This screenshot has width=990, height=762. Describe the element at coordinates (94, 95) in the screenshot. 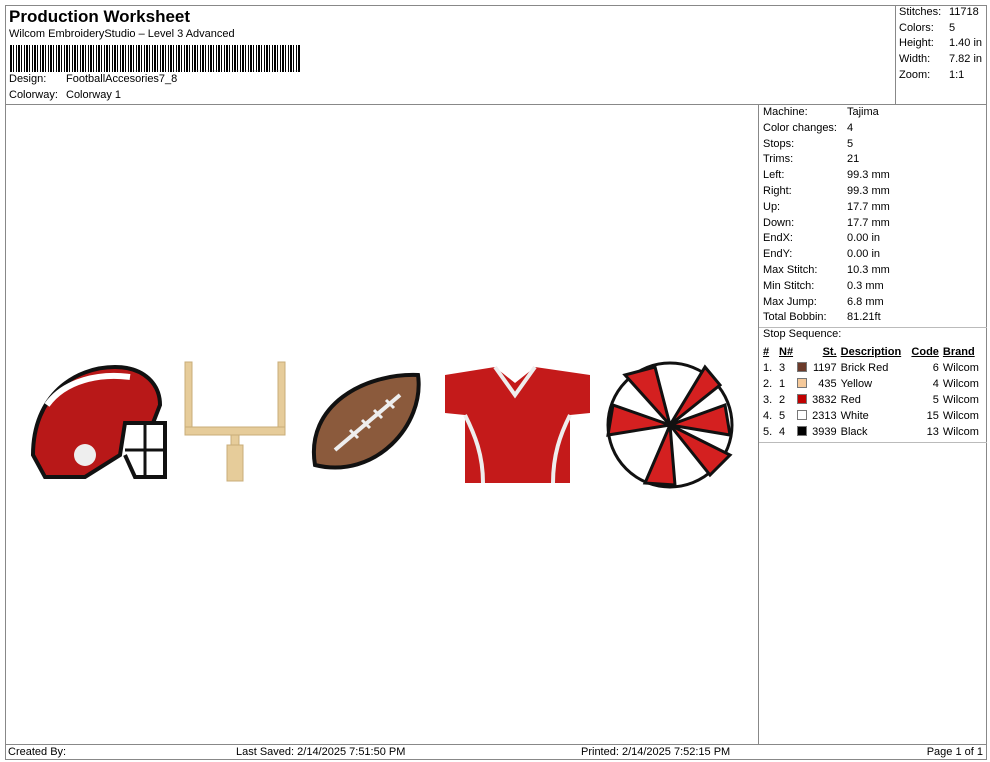

I see `colorway-value: Colorway 1` at that location.